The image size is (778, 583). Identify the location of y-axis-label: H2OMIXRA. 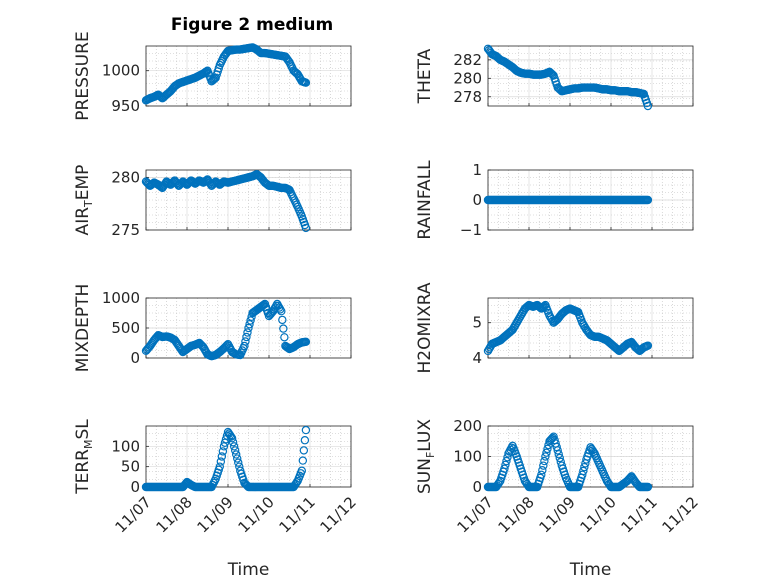
(425, 327).